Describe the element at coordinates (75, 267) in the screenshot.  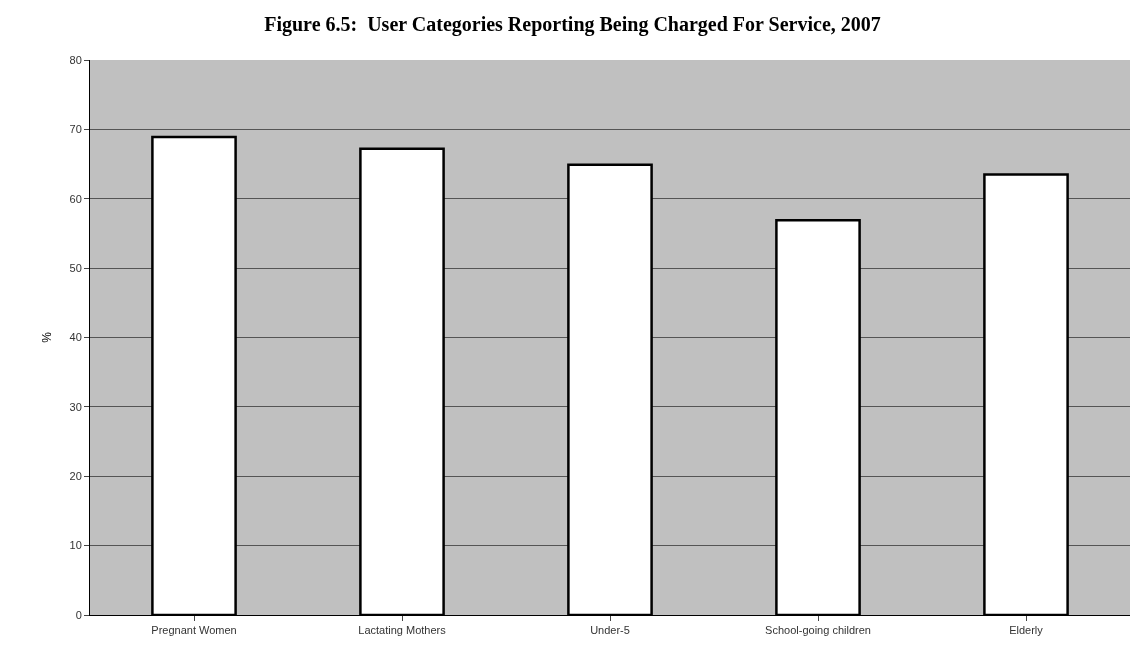
I see `y-tick-label: 50` at that location.